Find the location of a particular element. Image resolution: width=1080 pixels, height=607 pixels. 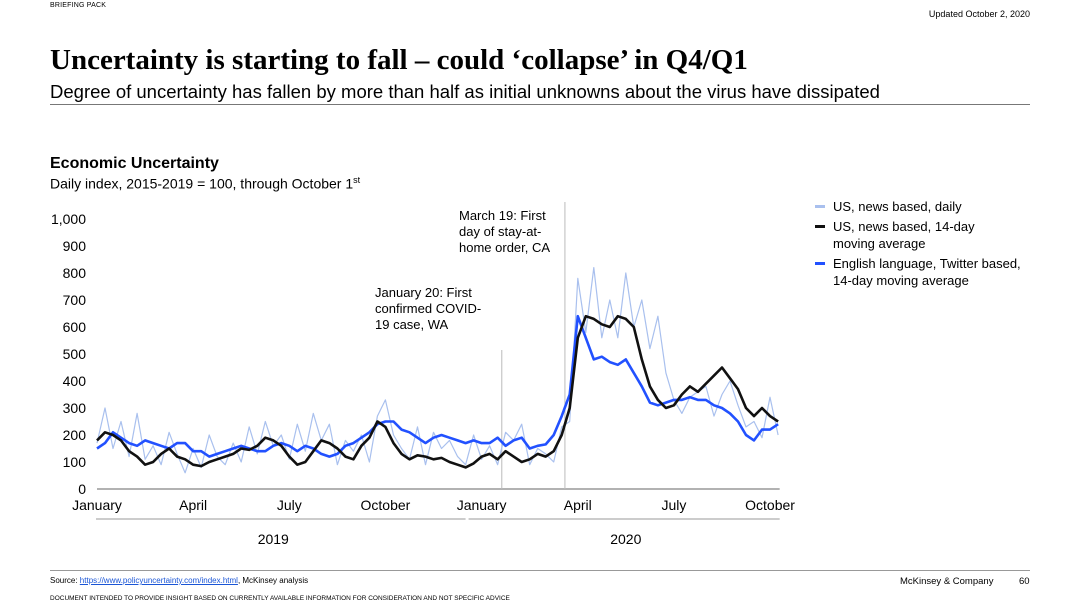

y-tick-label: 600 is located at coordinates (75, 327).